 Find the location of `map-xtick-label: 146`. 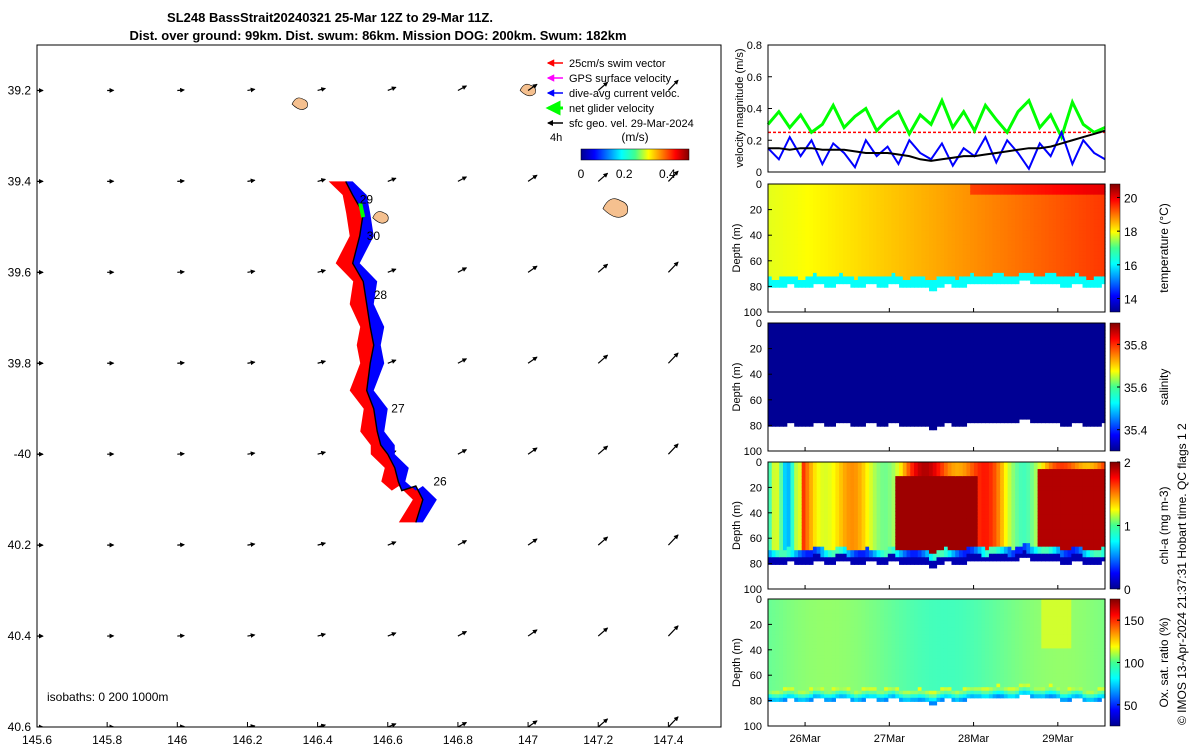

map-xtick-label: 146 is located at coordinates (177, 740).